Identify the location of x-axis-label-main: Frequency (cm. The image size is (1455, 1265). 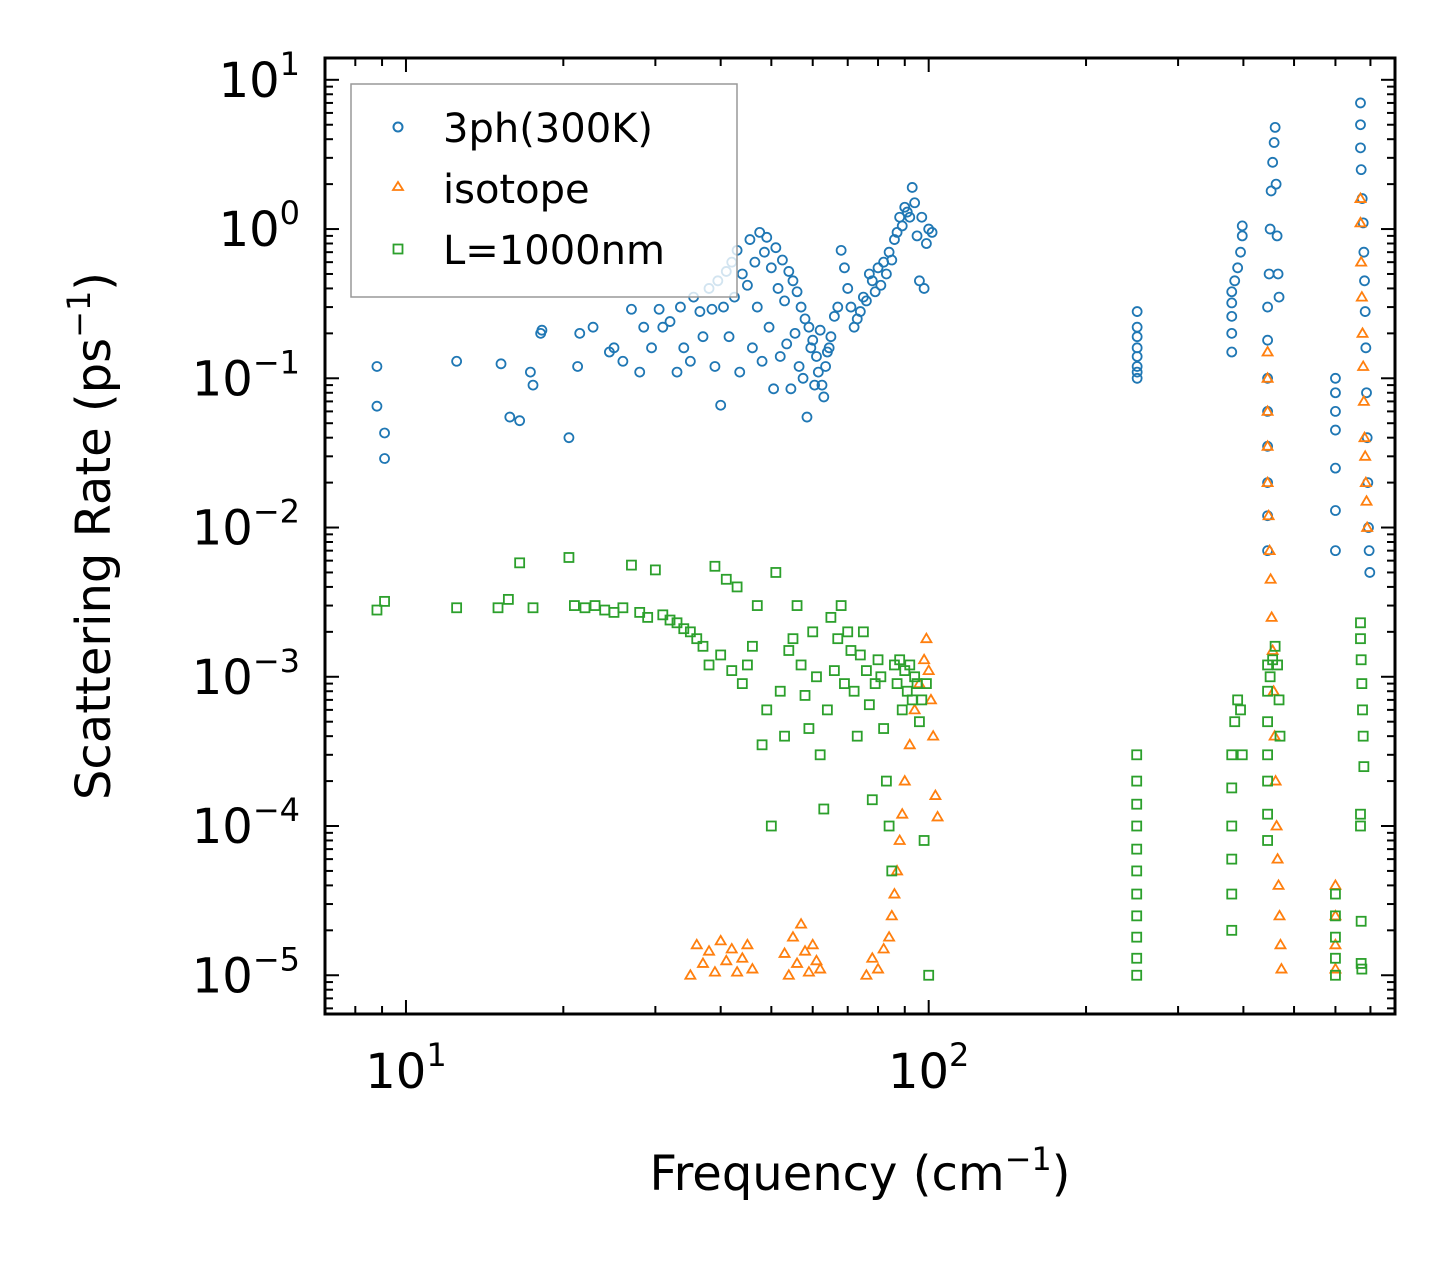
(826, 1174).